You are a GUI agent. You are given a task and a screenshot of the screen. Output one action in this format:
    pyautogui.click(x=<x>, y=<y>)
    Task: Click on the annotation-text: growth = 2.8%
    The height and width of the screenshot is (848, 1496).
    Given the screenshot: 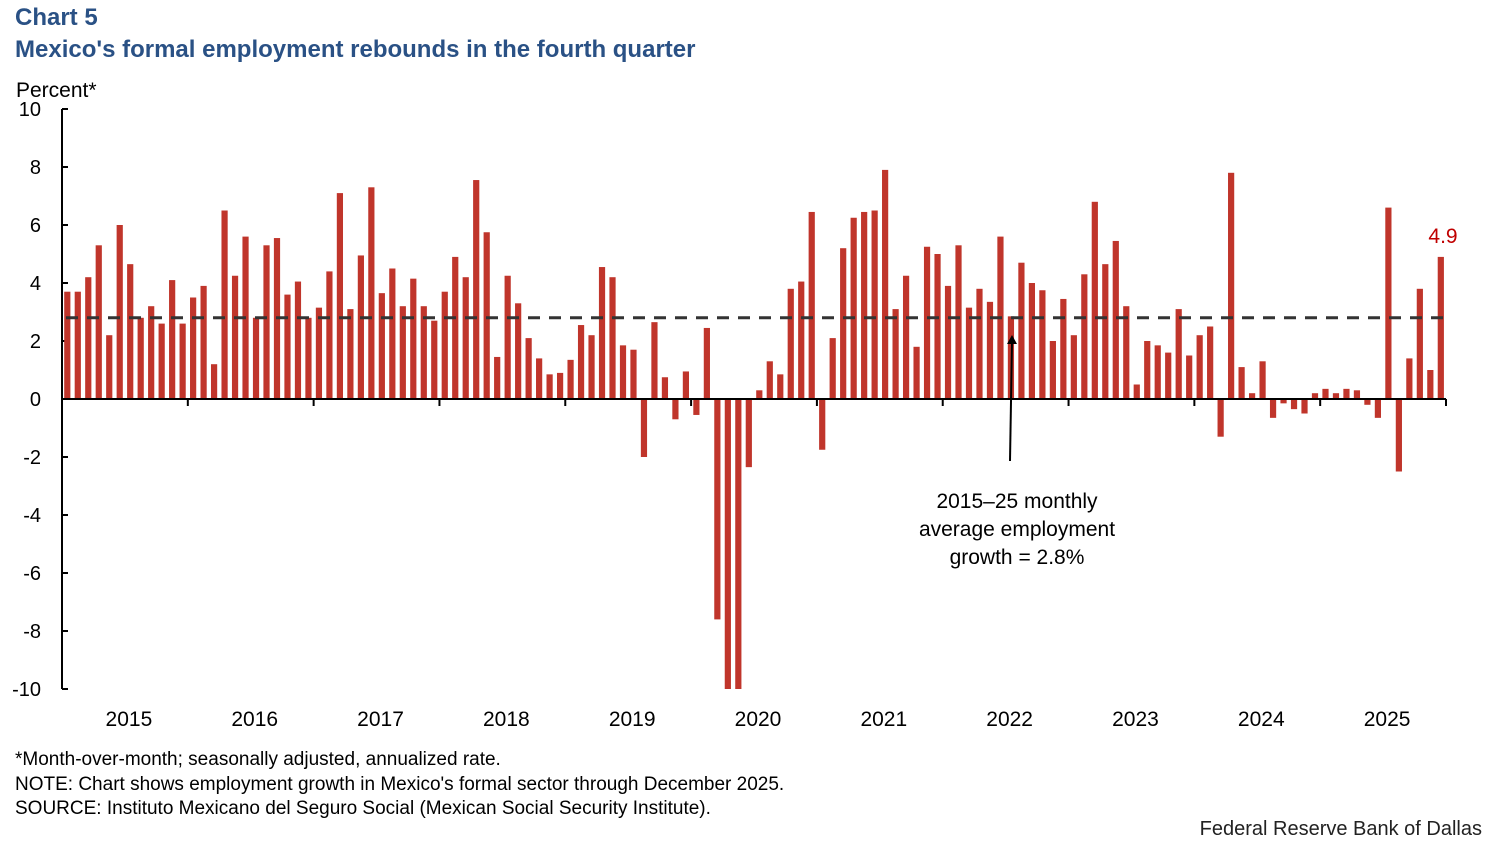 What is the action you would take?
    pyautogui.click(x=1017, y=557)
    